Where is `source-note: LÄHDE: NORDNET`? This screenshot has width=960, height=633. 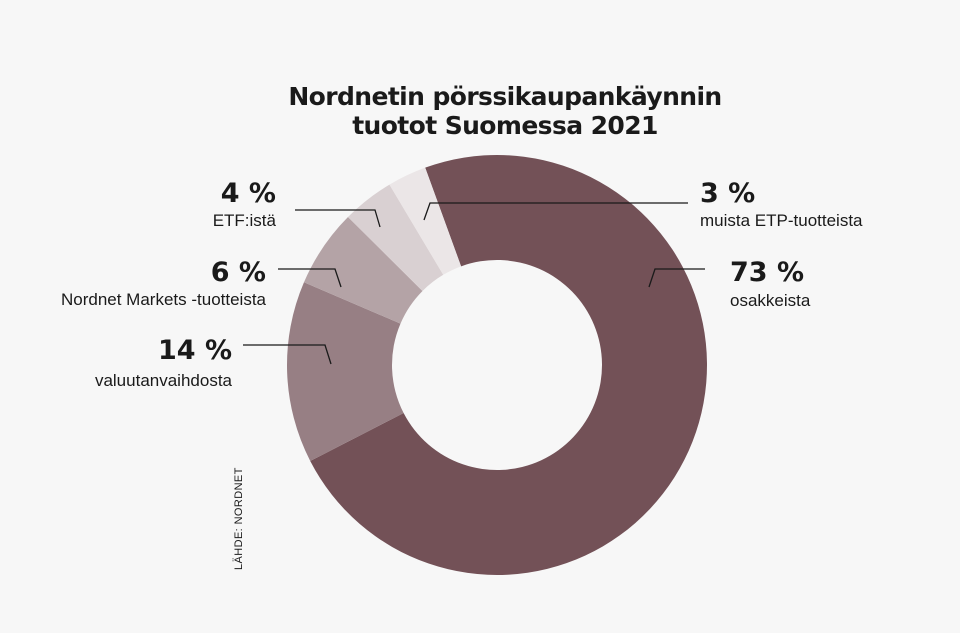
source-note: LÄHDE: NORDNET is located at coordinates (239, 518).